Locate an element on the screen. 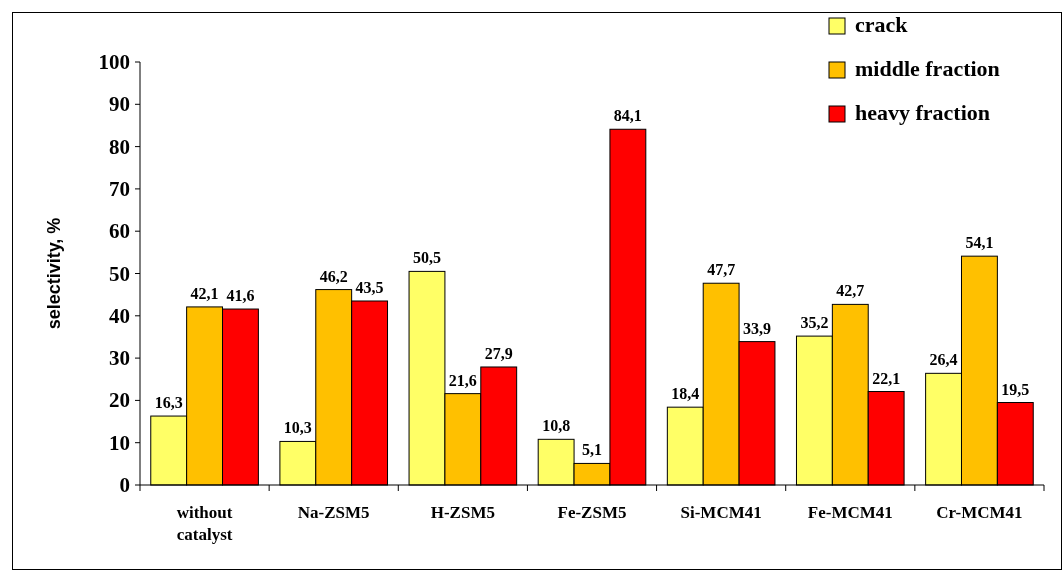  x-tick-label: Cr-MCM41 is located at coordinates (979, 512).